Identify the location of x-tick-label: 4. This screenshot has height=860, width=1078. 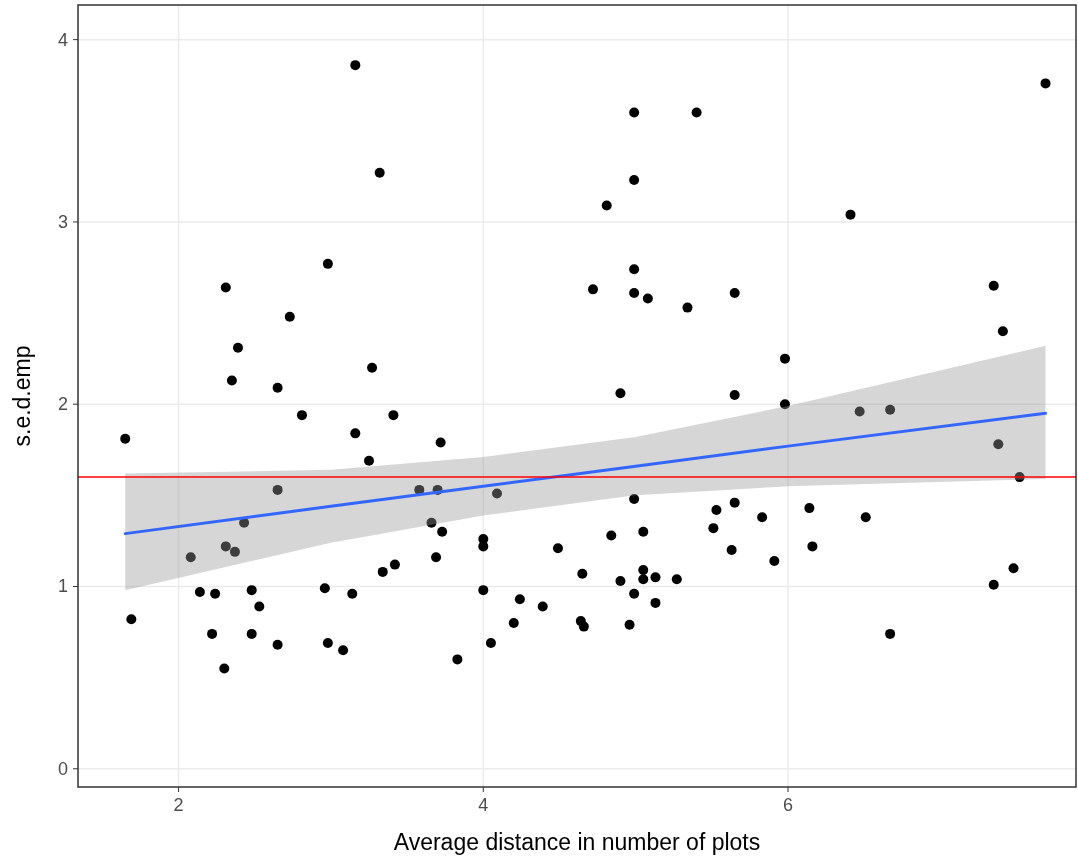
(483, 805).